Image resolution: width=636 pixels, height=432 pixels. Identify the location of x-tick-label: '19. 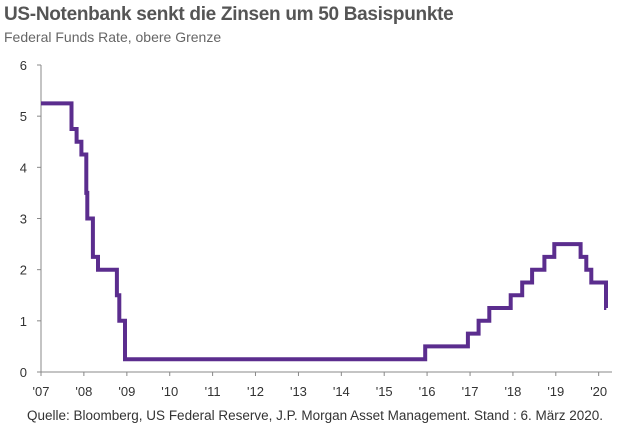
(555, 391).